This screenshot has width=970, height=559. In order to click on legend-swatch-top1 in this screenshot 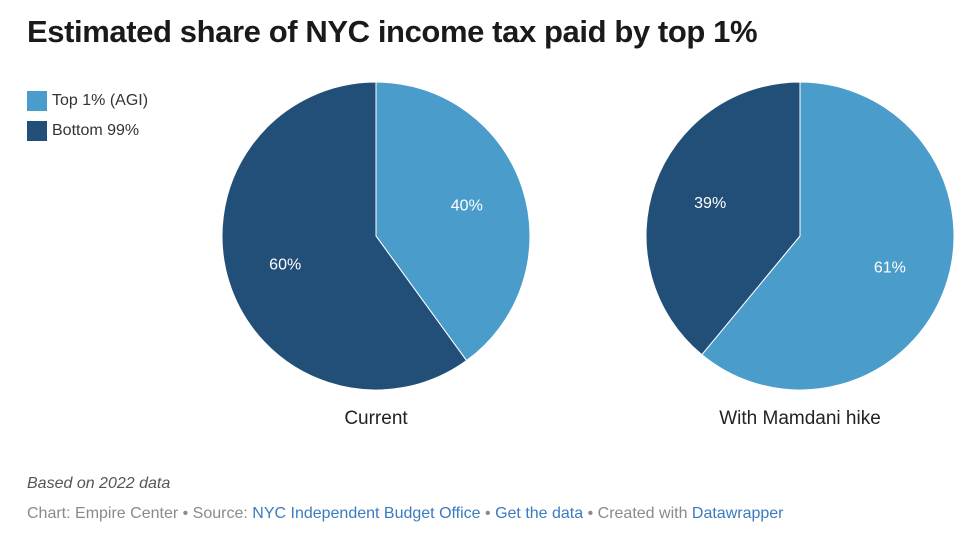, I will do `click(37, 101)`.